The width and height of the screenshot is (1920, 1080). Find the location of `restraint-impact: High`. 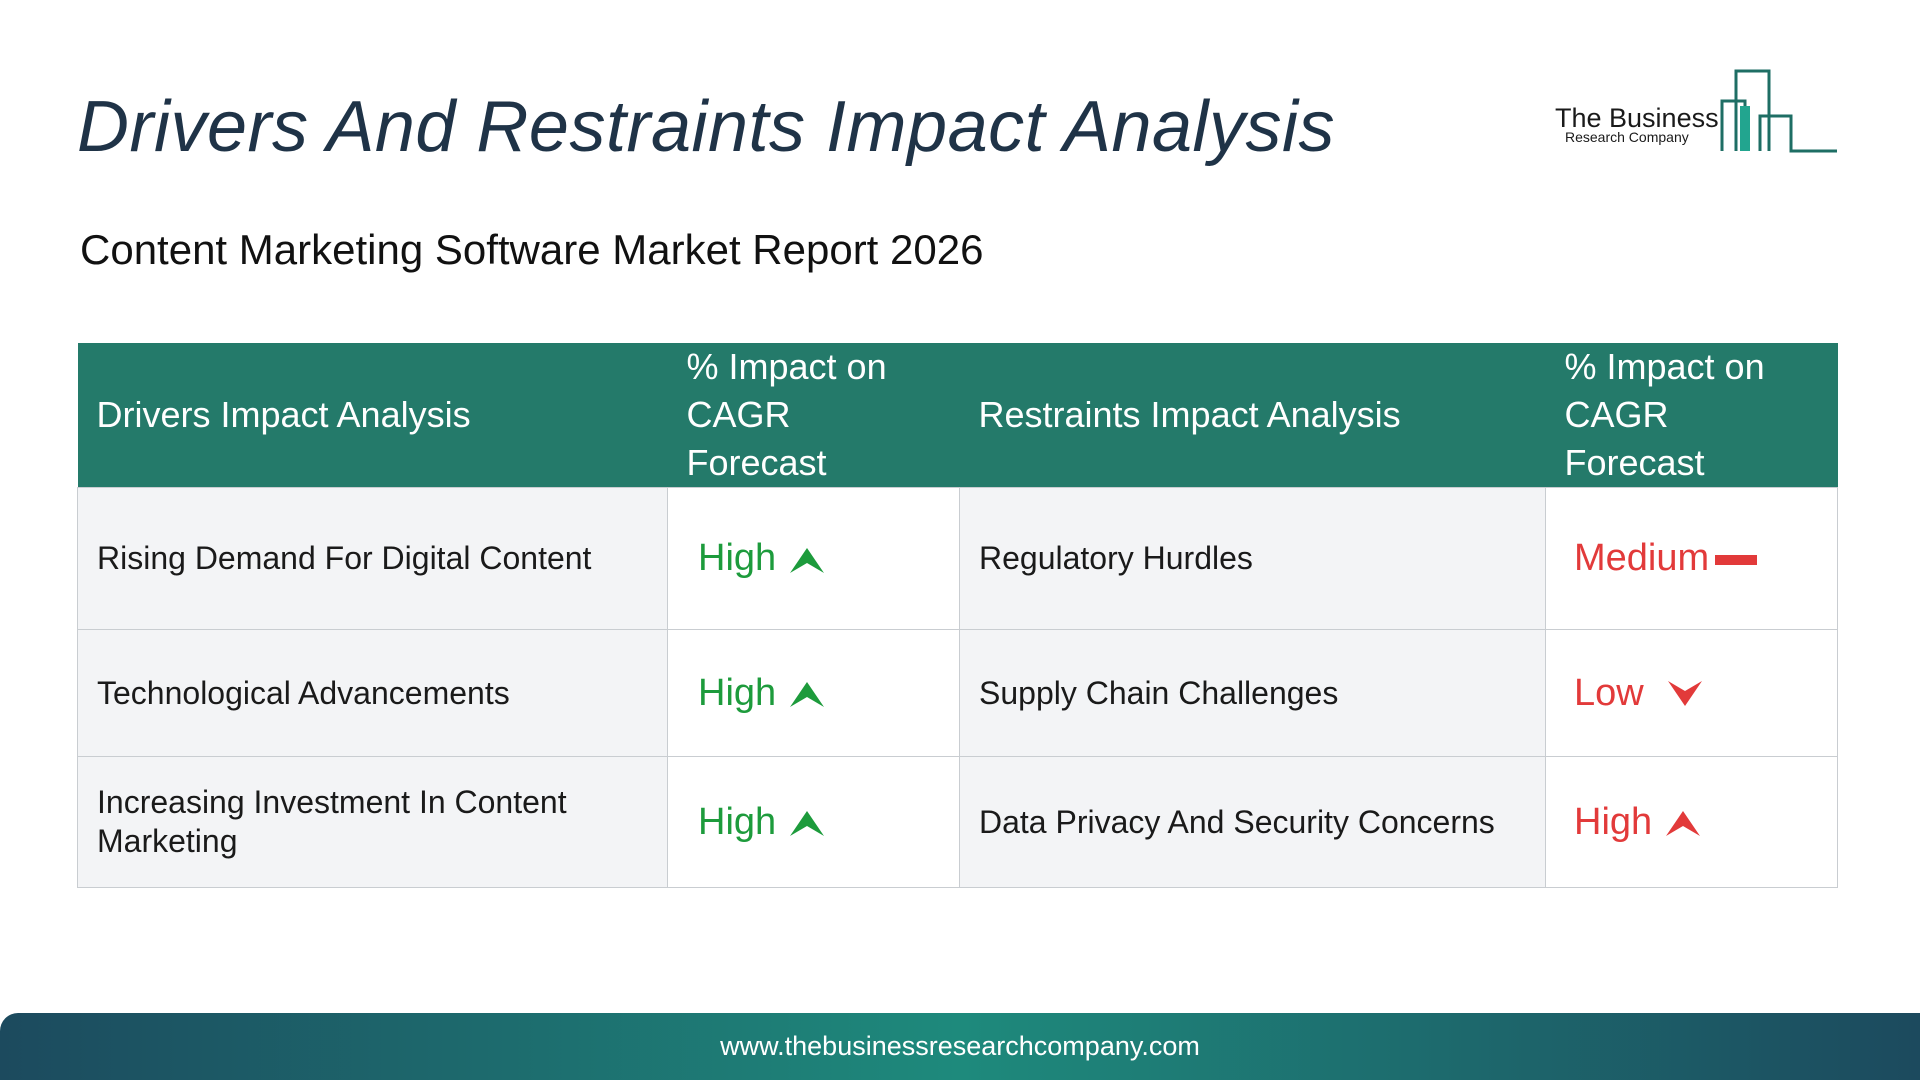

restraint-impact: High is located at coordinates (1691, 822).